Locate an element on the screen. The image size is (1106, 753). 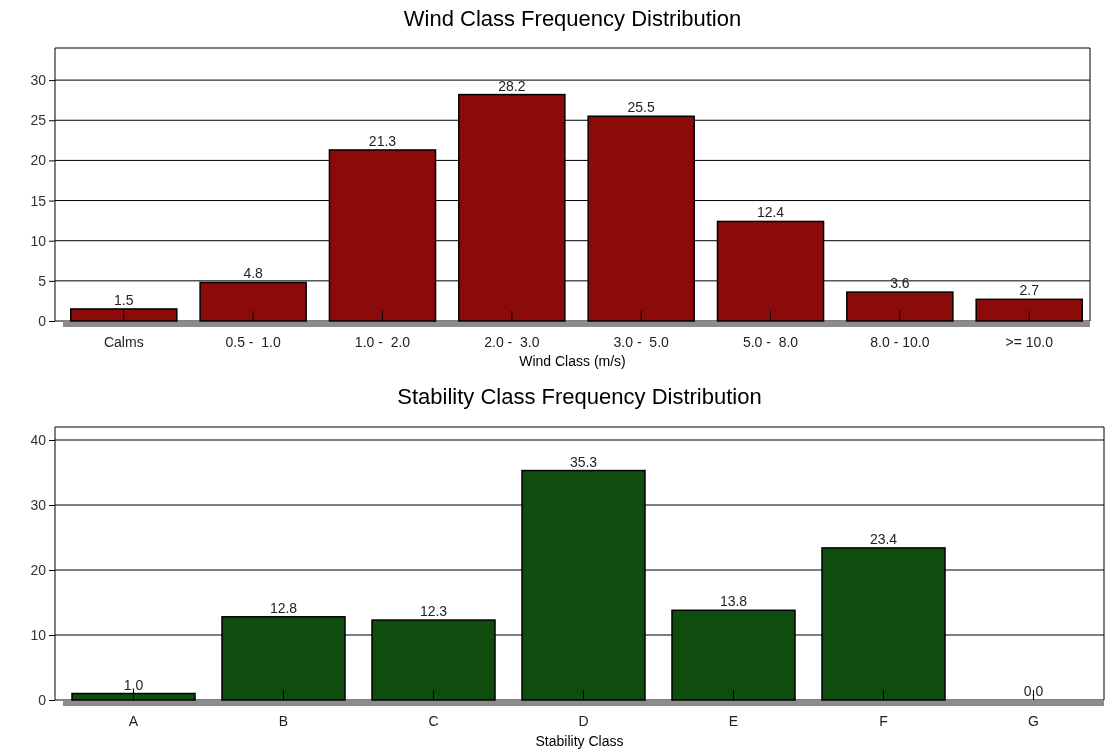
x-tick-label: F is located at coordinates (883, 720).